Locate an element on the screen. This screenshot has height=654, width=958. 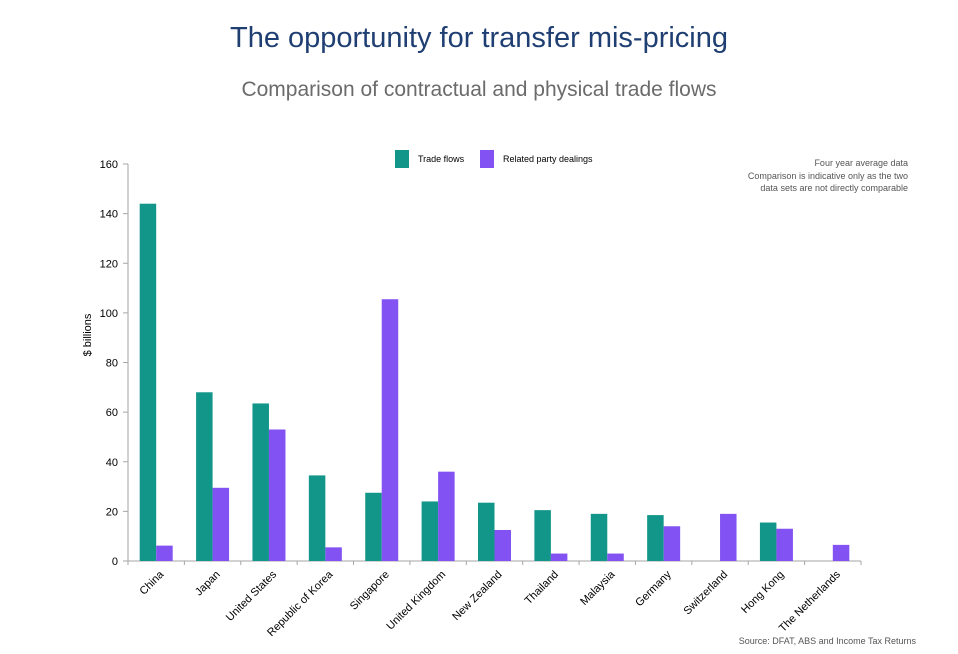
chart-title: The opportunity for transfer mis-pricing is located at coordinates (479, 38).